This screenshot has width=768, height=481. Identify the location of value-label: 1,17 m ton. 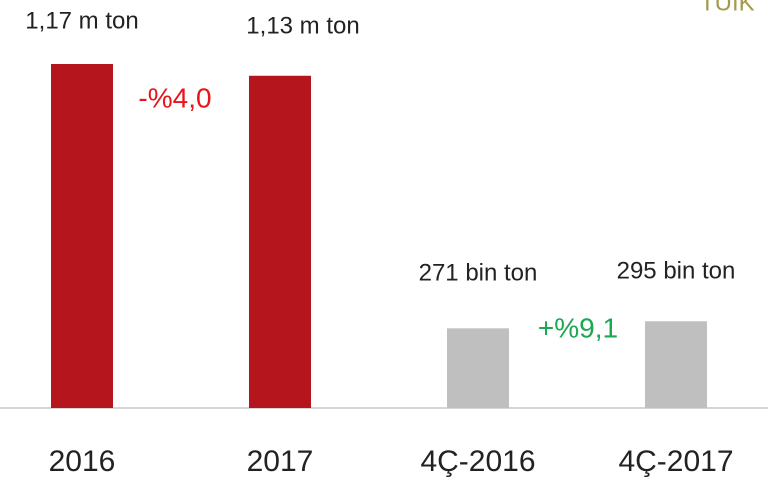
(81, 20).